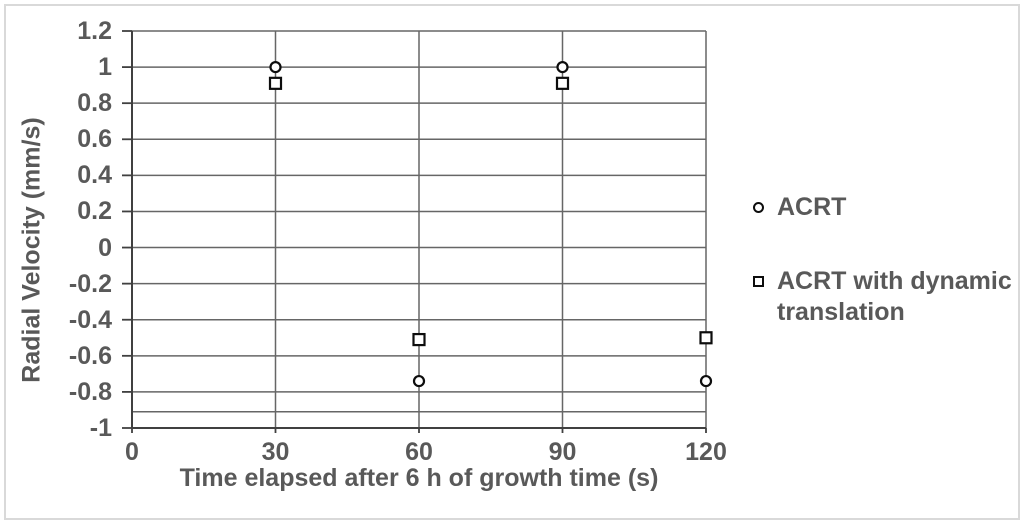 The height and width of the screenshot is (524, 1024). I want to click on legend-marker-circle-icon, so click(758, 207).